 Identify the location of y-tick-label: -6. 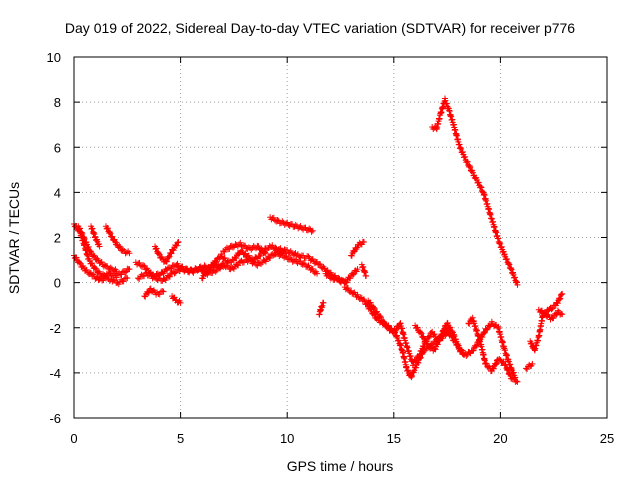
(55, 418).